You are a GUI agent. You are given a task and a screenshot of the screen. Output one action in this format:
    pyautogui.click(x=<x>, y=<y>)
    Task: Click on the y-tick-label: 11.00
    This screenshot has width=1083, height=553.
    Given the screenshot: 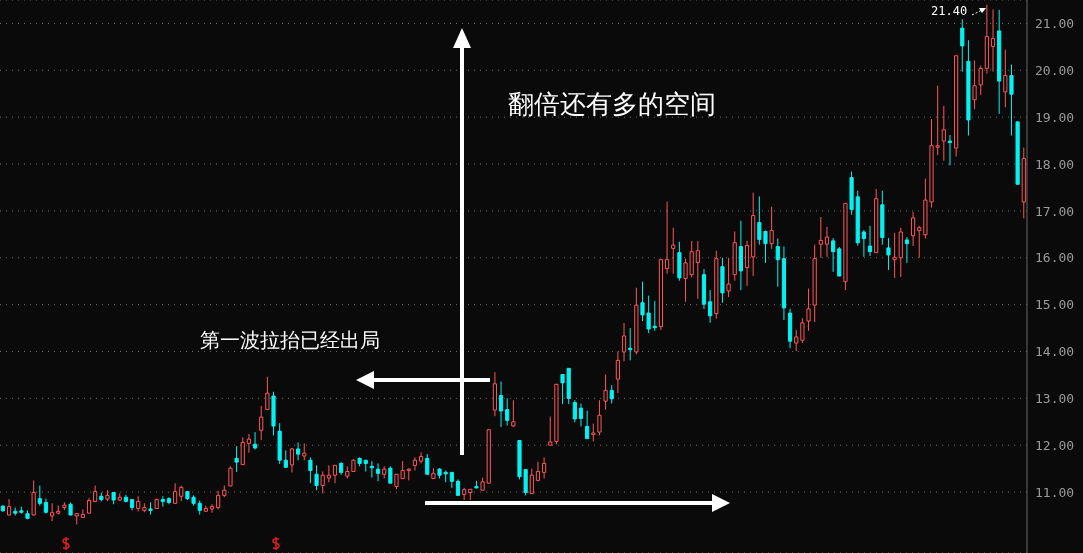 What is the action you would take?
    pyautogui.click(x=1055, y=492)
    